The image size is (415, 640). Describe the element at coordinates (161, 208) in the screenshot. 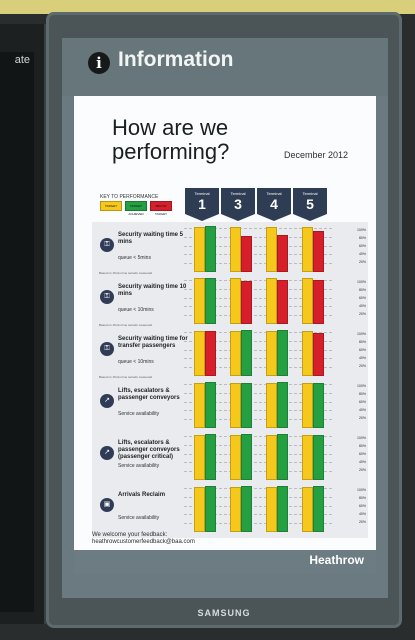

I see `key-pill: BELOW TARGET` at that location.